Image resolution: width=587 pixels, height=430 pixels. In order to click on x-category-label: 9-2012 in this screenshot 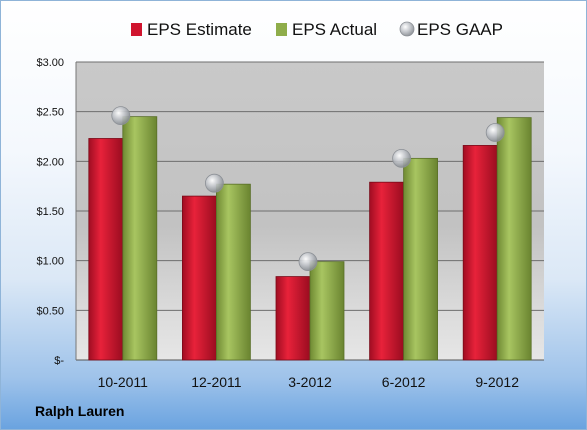, I will do `click(497, 382)`.